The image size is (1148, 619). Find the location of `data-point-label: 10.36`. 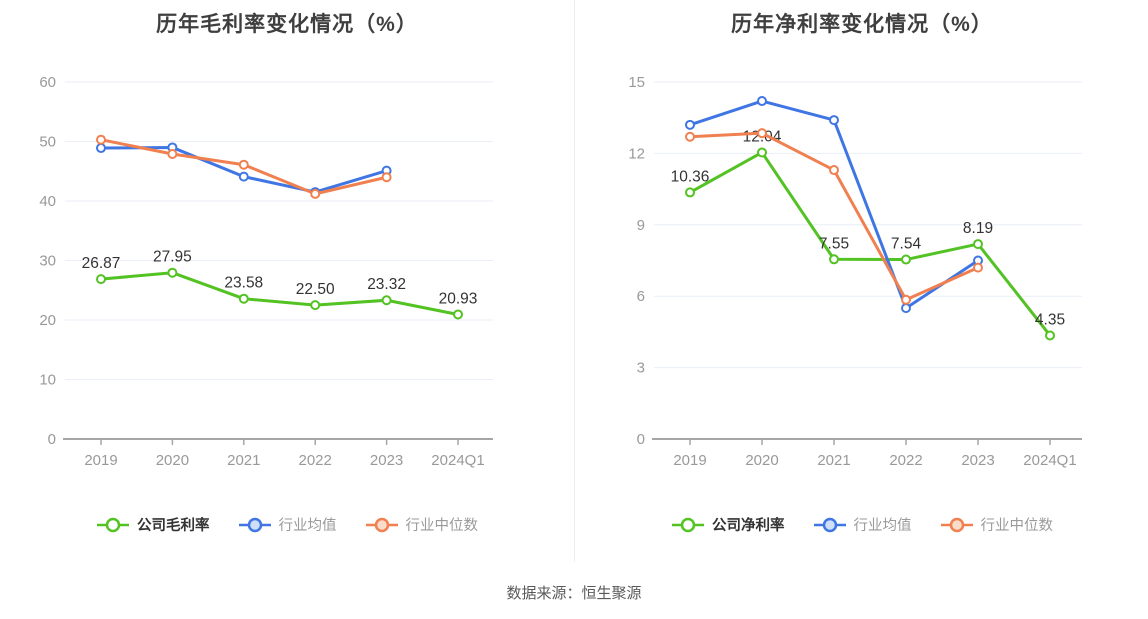

data-point-label: 10.36 is located at coordinates (690, 176).